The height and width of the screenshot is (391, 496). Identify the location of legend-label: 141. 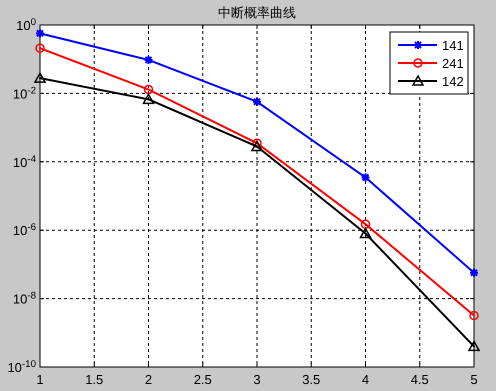
(453, 45).